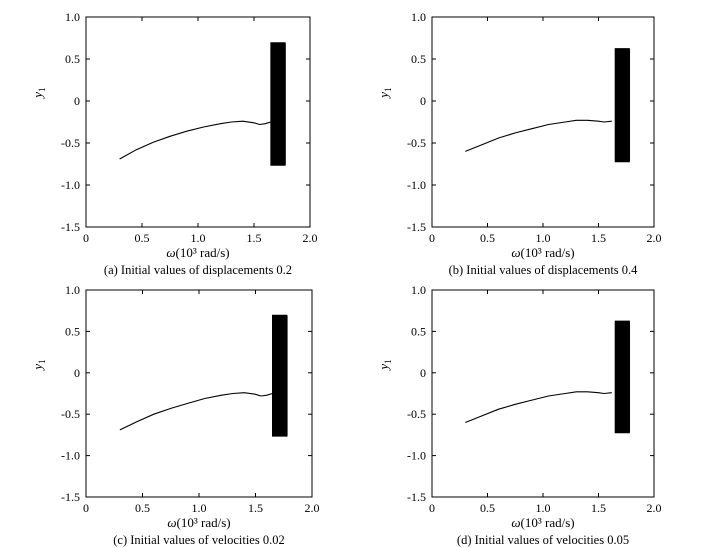 The image size is (708, 548). I want to click on panel-caption: (b) Initial values of displacements 0.4, so click(544, 270).